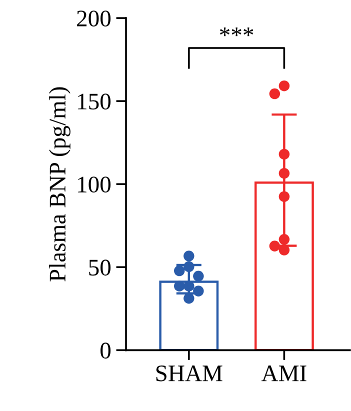 Image resolution: width=351 pixels, height=411 pixels. What do you see at coordinates (237, 31) in the screenshot?
I see `annotation: ***` at bounding box center [237, 31].